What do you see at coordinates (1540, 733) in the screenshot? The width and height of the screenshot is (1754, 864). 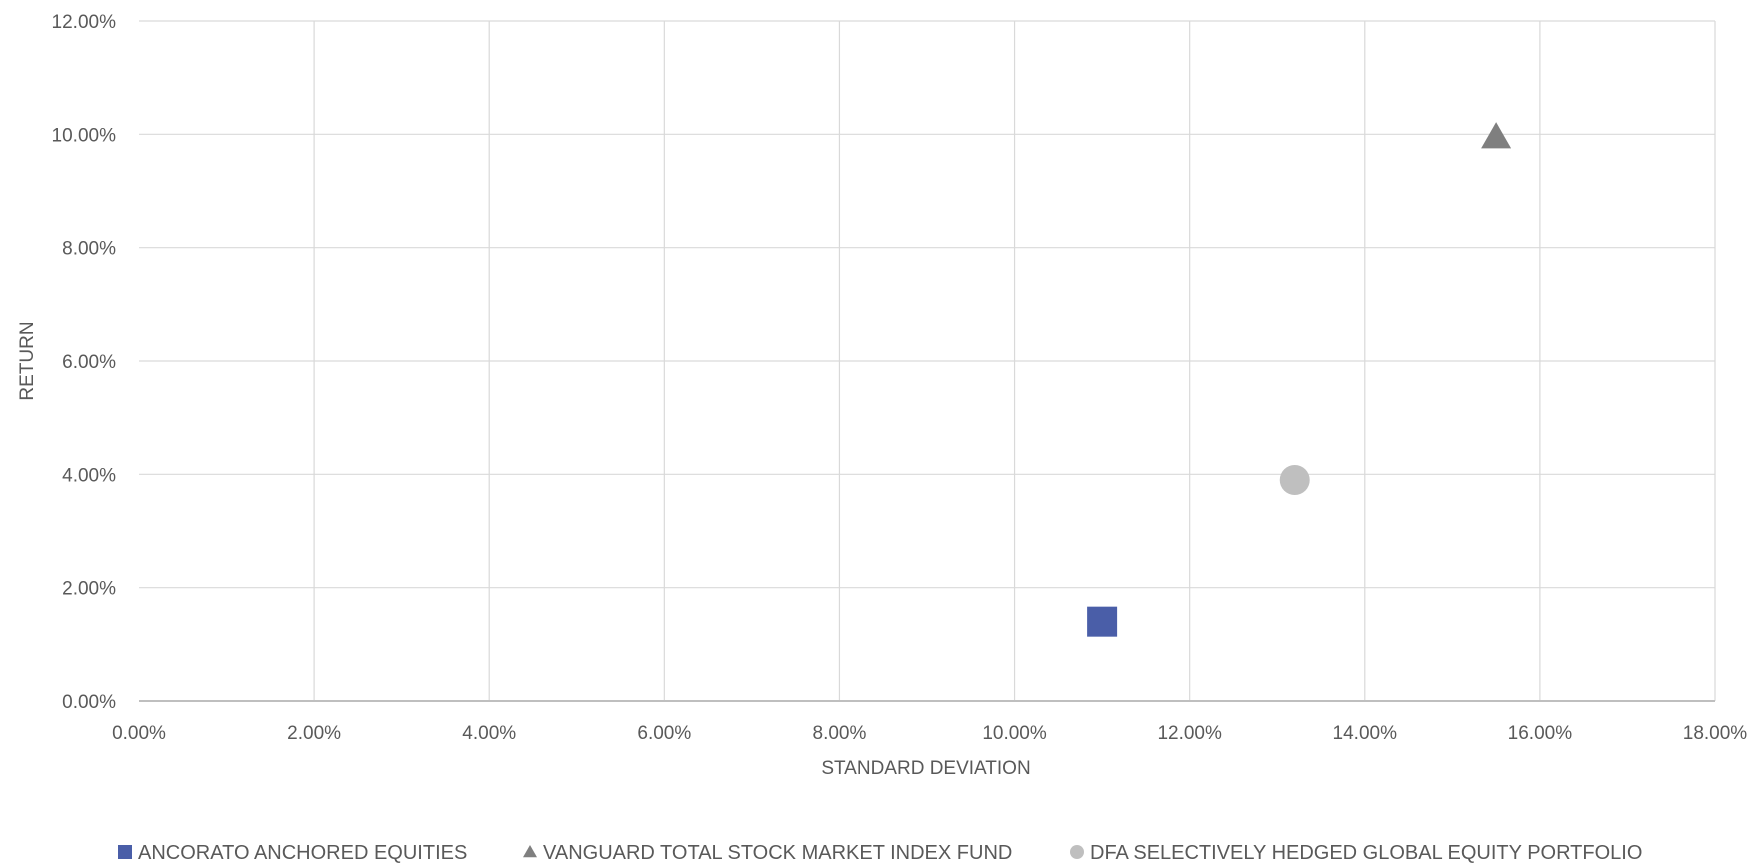 I see `x-tick-label: 16.00%` at bounding box center [1540, 733].